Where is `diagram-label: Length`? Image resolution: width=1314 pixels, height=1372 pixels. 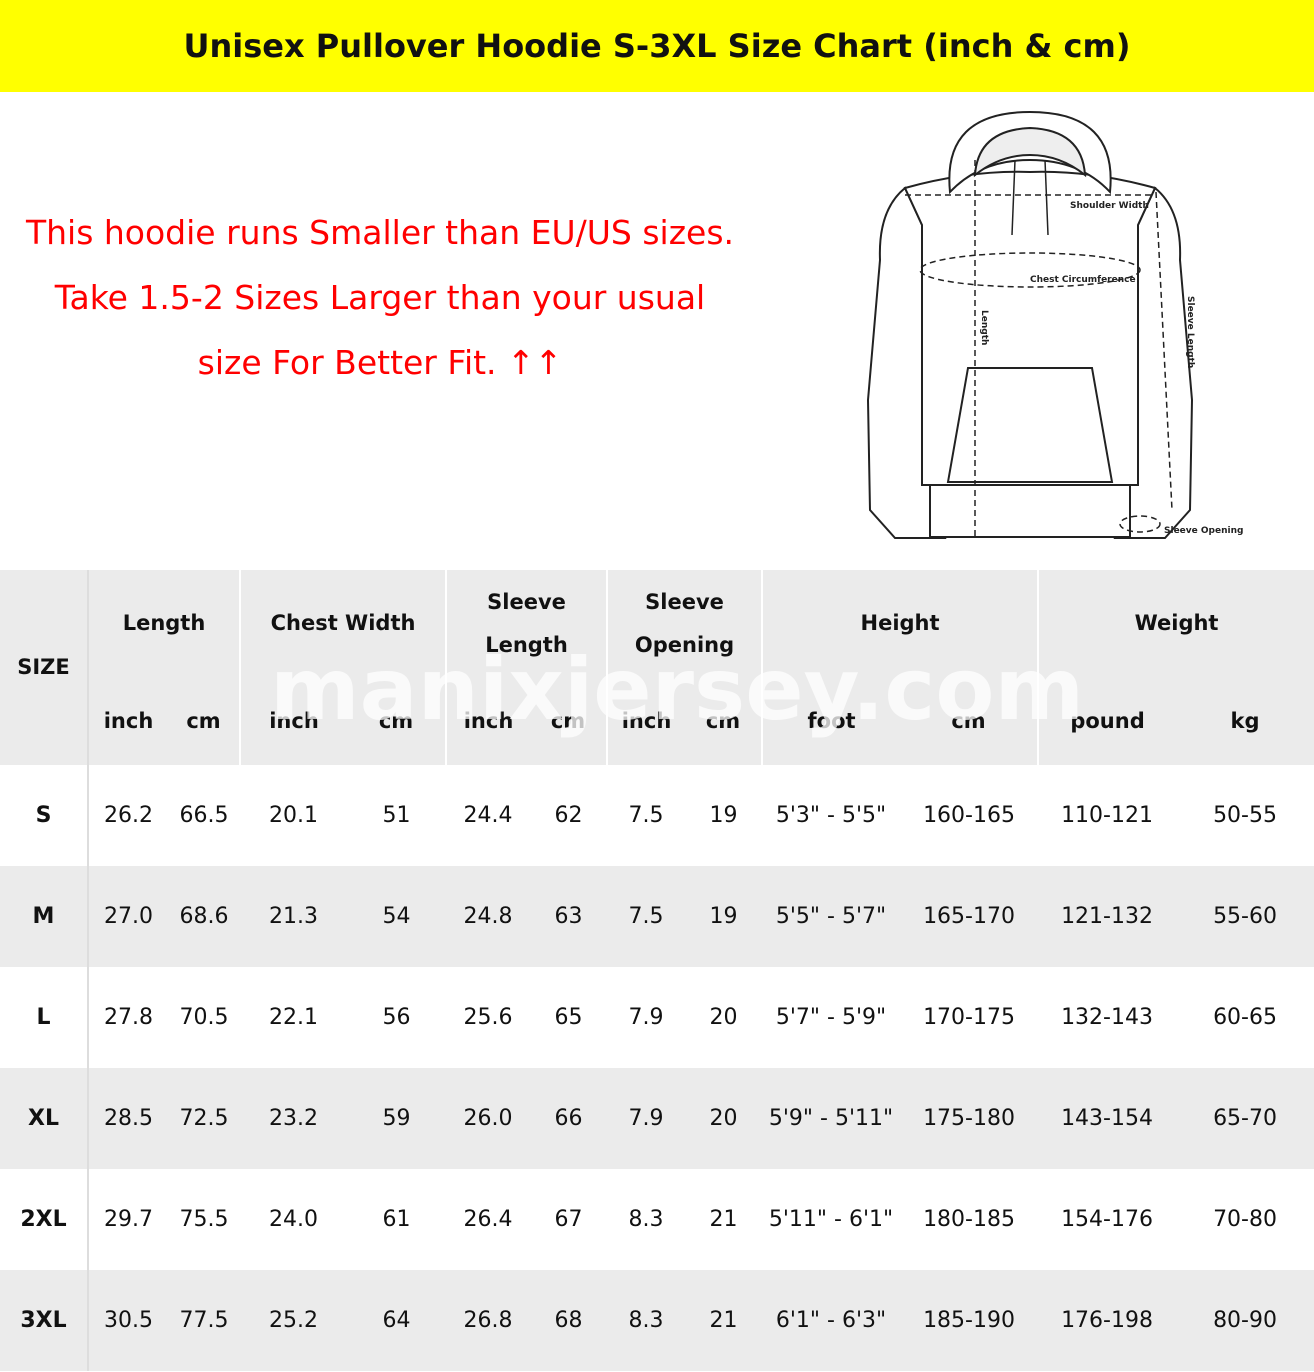
diagram-label: Length is located at coordinates (984, 327).